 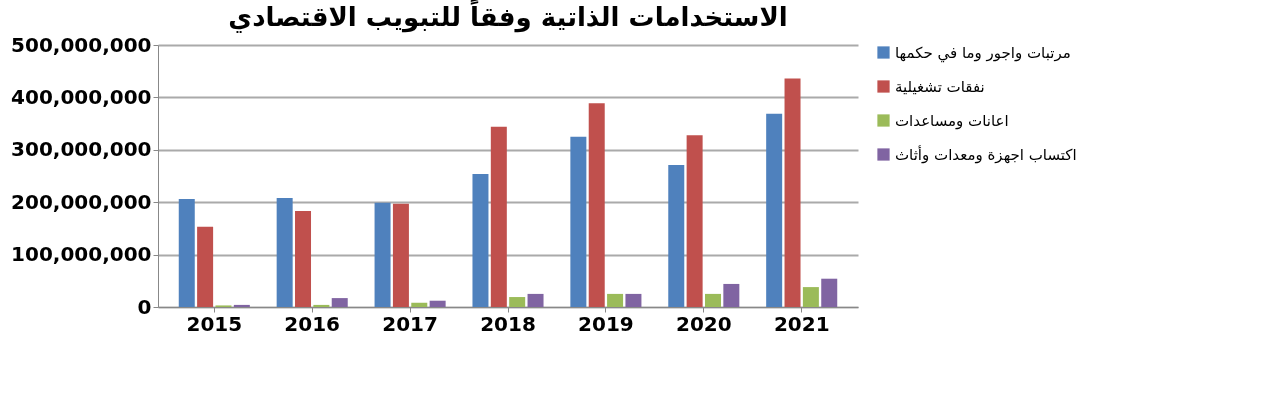 I want to click on x-tick-label: 2015, so click(x=214, y=323).